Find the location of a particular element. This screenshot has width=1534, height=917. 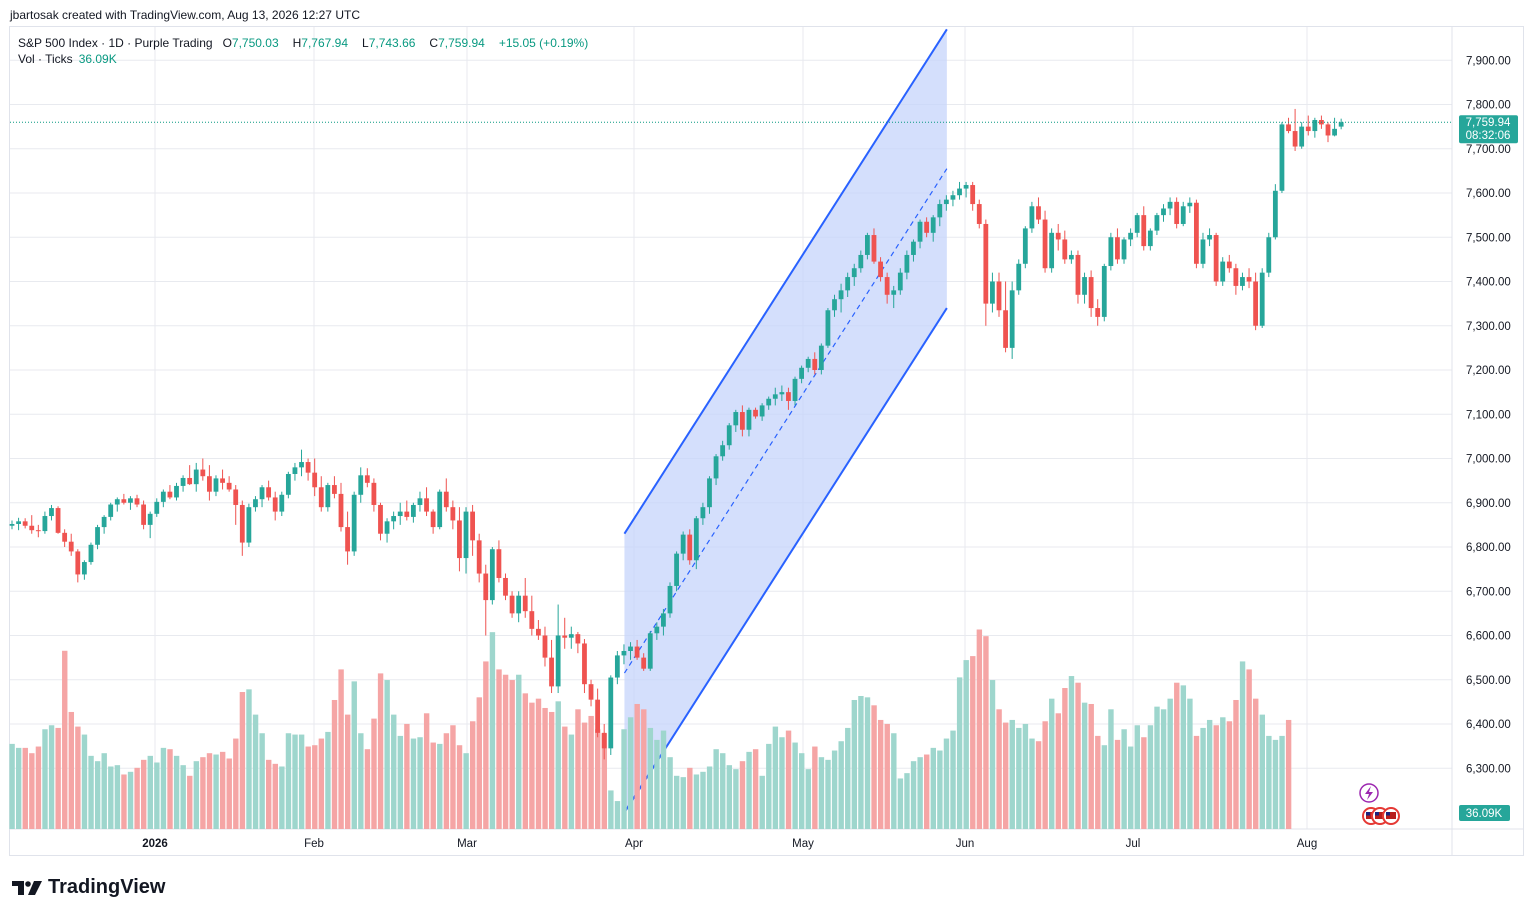

y-tick-label: 6,500.00 is located at coordinates (1488, 681).